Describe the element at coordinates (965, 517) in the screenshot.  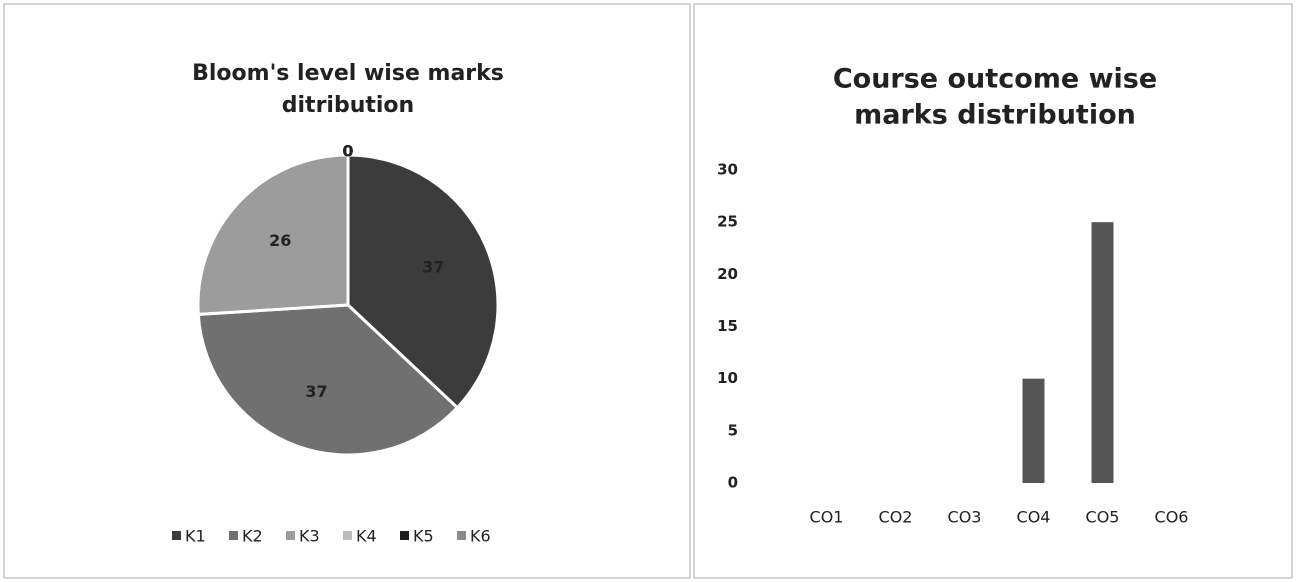
I see `x-tick-label: CO3` at that location.